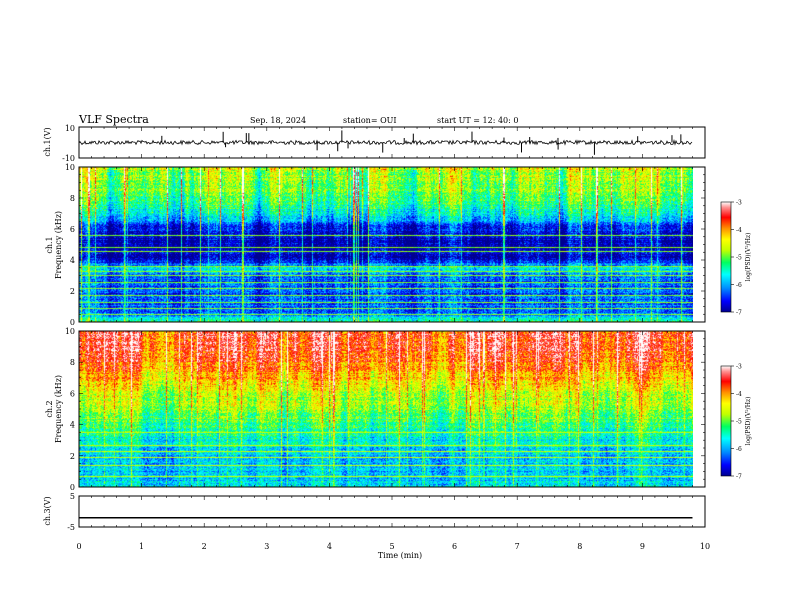 This screenshot has width=792, height=612. I want to click on station-label: station= OUI, so click(370, 120).